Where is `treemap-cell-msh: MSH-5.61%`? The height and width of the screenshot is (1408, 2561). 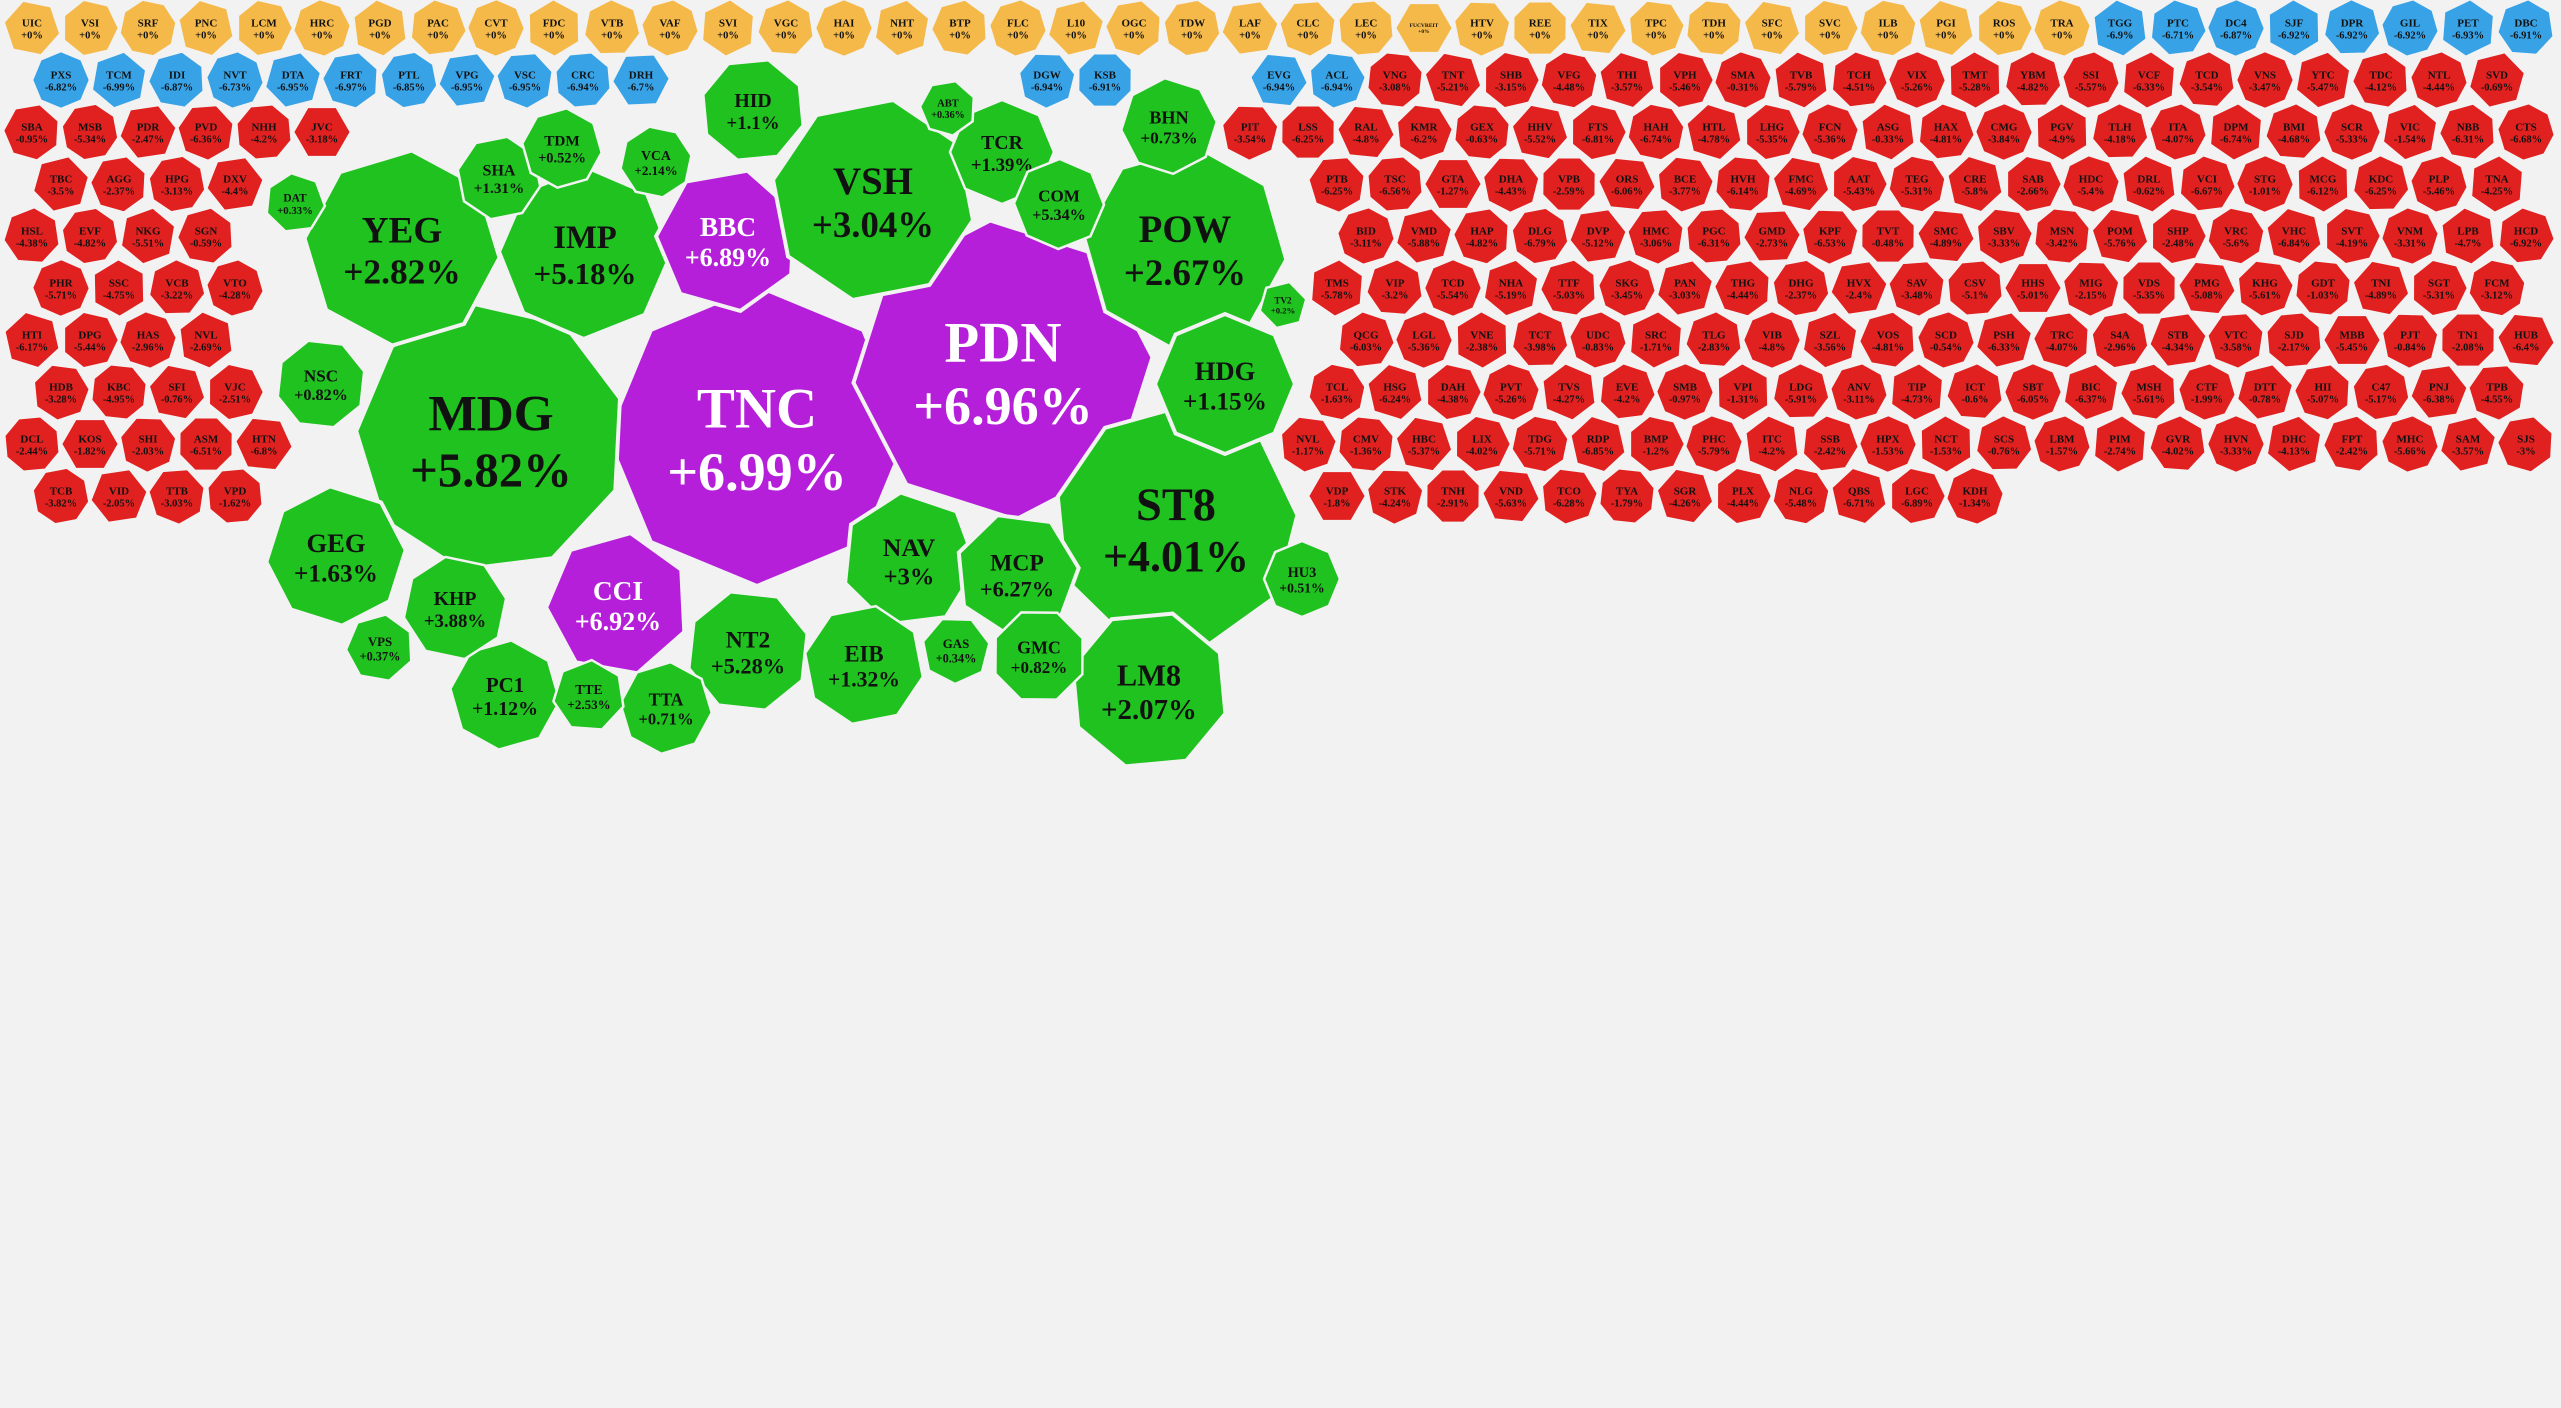 treemap-cell-msh: MSH-5.61% is located at coordinates (2147, 392).